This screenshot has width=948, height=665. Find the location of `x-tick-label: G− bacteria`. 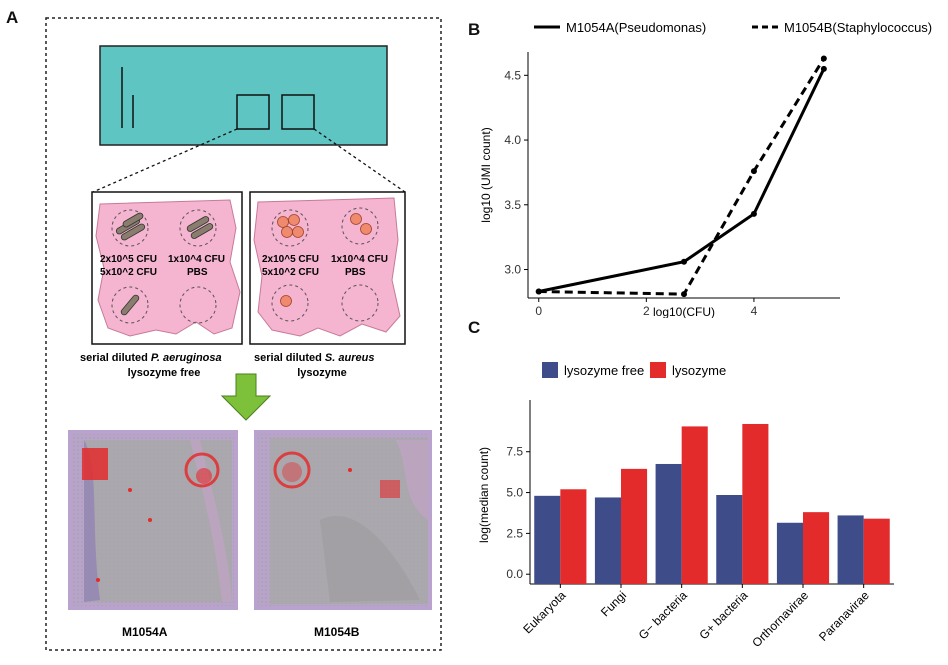

x-tick-label: G− bacteria is located at coordinates (663, 615).